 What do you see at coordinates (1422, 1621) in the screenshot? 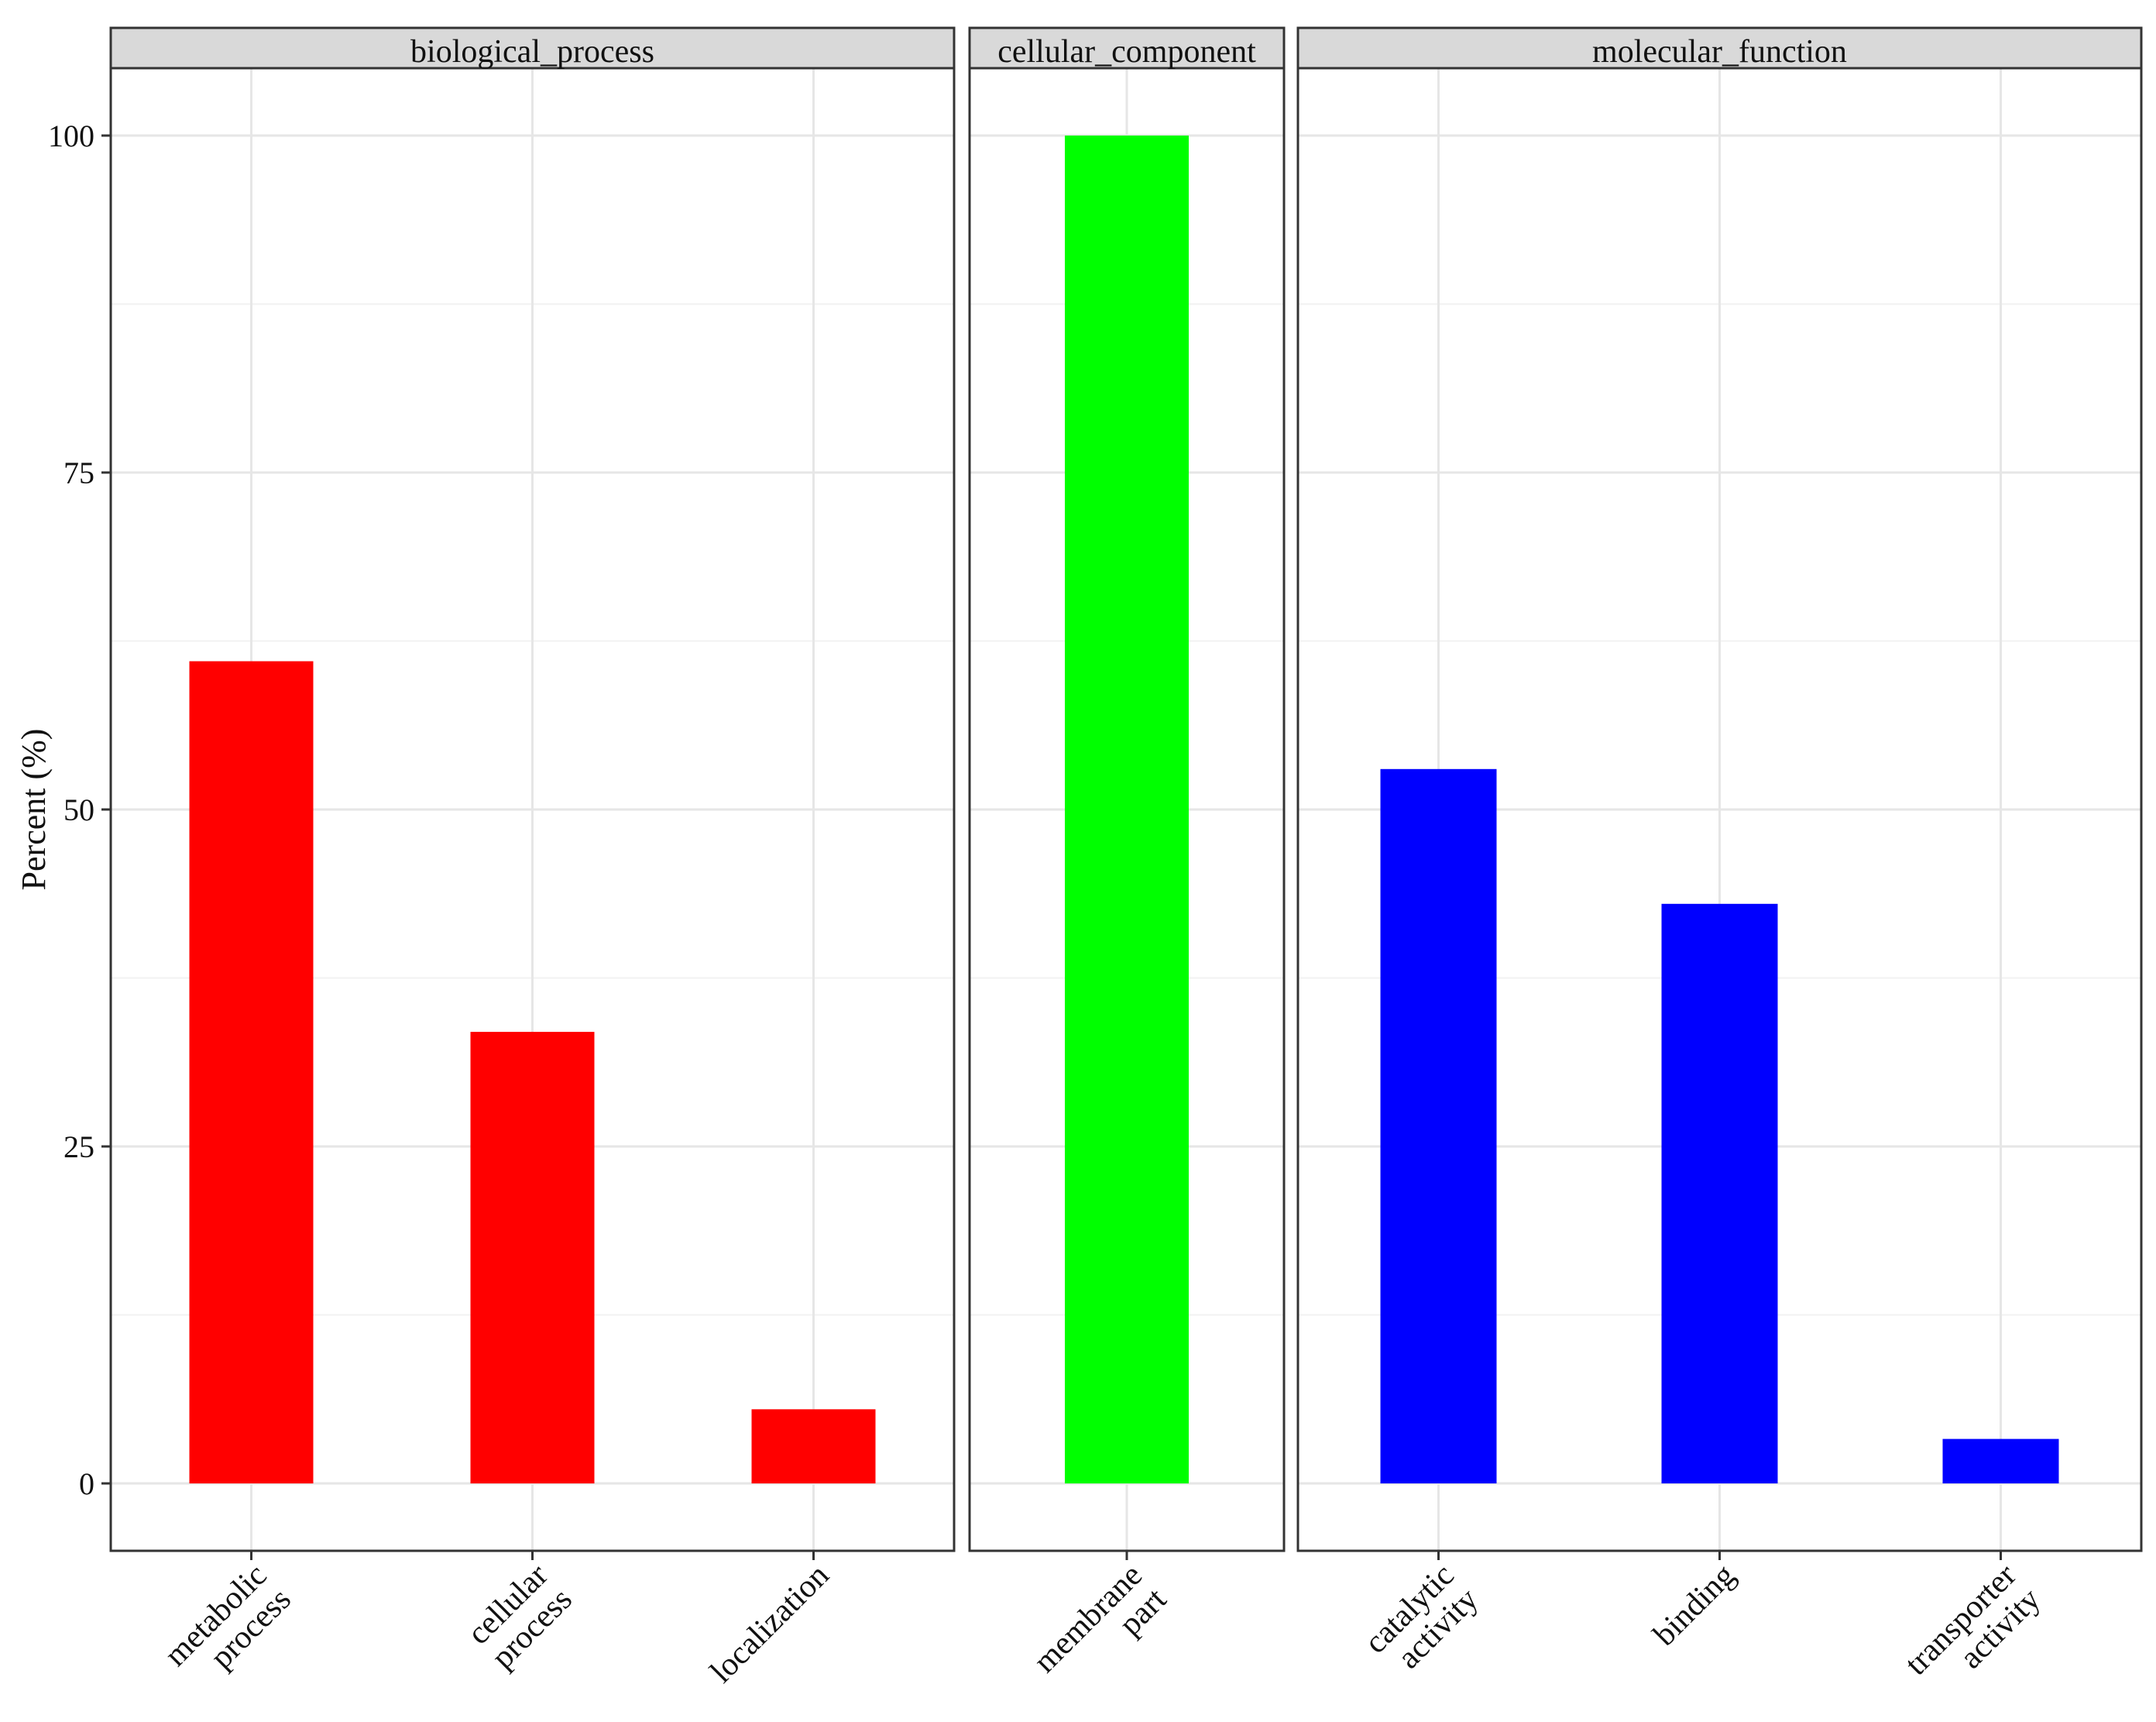
I see `category-label: catalyticactivity` at bounding box center [1422, 1621].